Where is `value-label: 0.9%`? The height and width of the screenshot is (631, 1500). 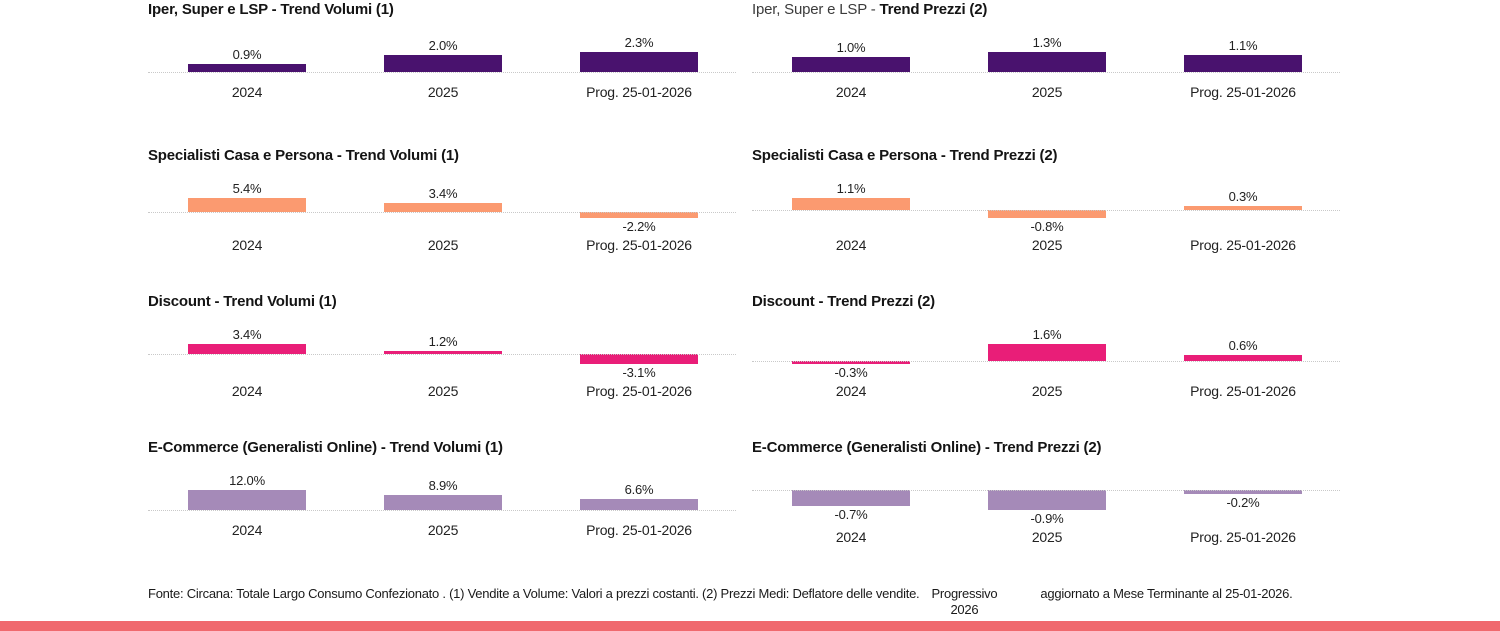
value-label: 0.9% is located at coordinates (247, 55).